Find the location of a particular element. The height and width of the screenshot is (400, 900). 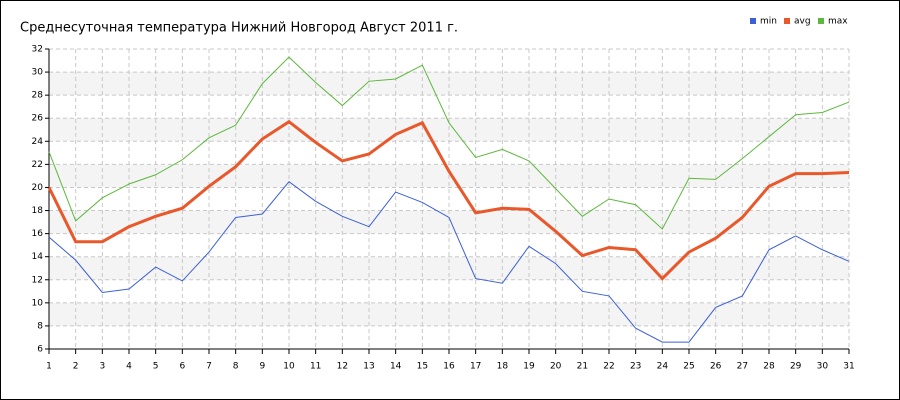

y-tick-label: 30 is located at coordinates (38, 73).